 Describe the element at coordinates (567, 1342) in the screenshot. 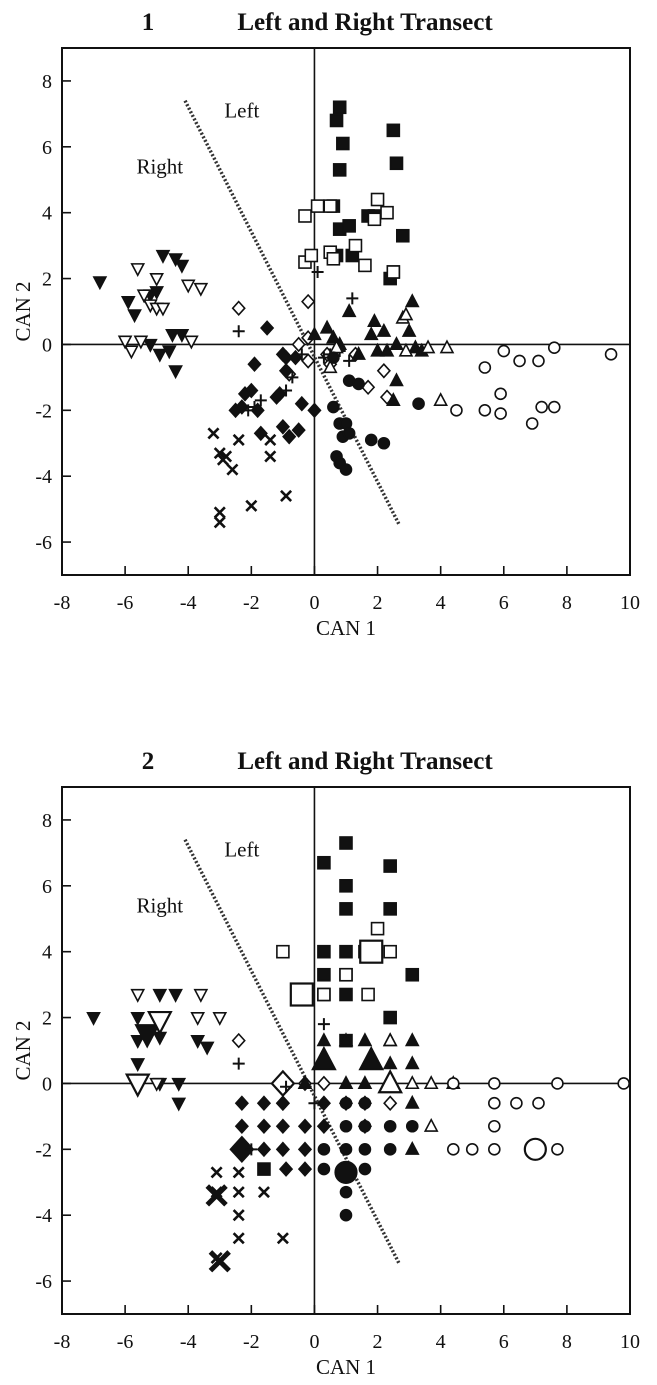

I see `x-tick-label: 8` at that location.